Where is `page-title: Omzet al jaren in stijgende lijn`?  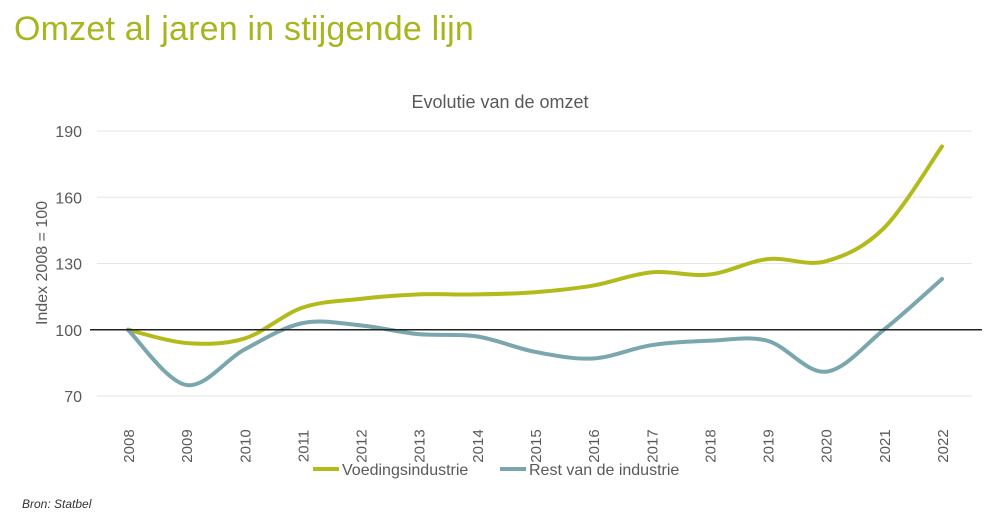
page-title: Omzet al jaren in stijgende lijn is located at coordinates (244, 29).